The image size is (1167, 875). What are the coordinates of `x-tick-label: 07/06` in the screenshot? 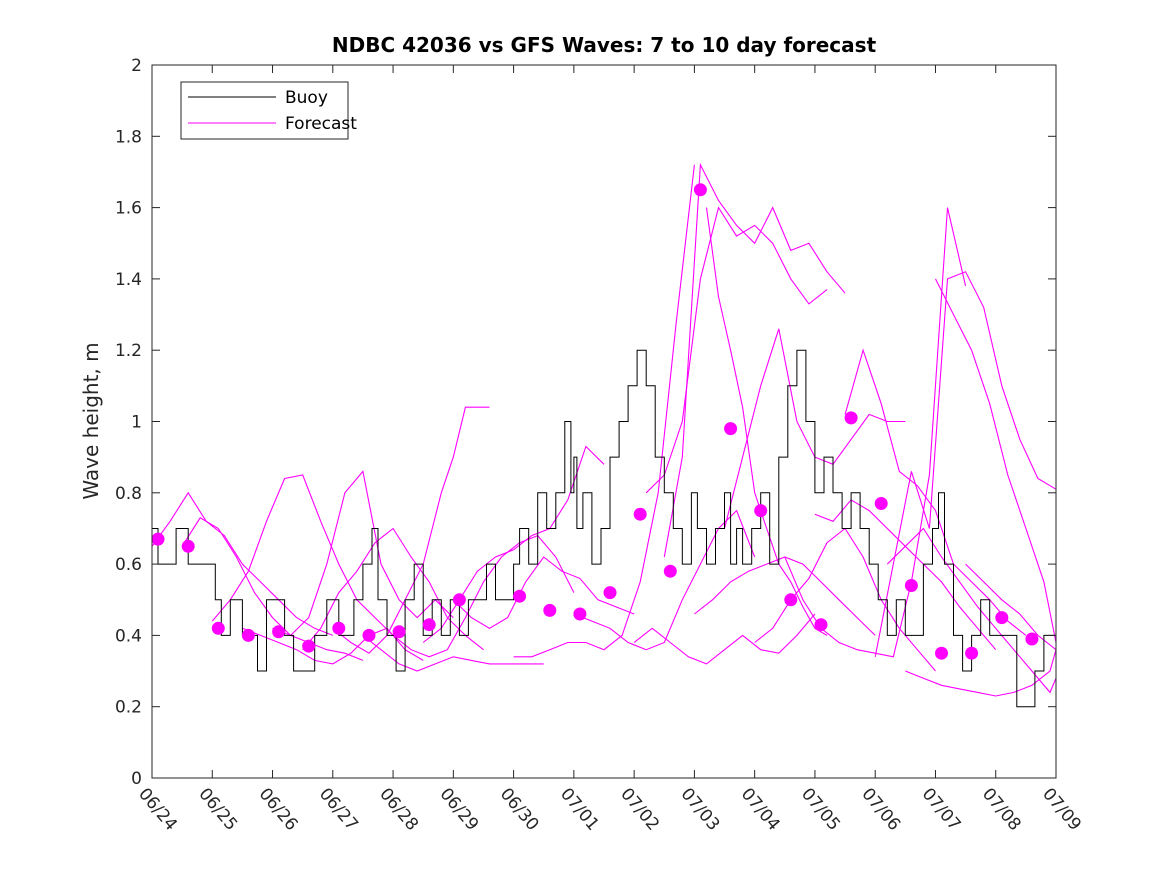 It's located at (880, 809).